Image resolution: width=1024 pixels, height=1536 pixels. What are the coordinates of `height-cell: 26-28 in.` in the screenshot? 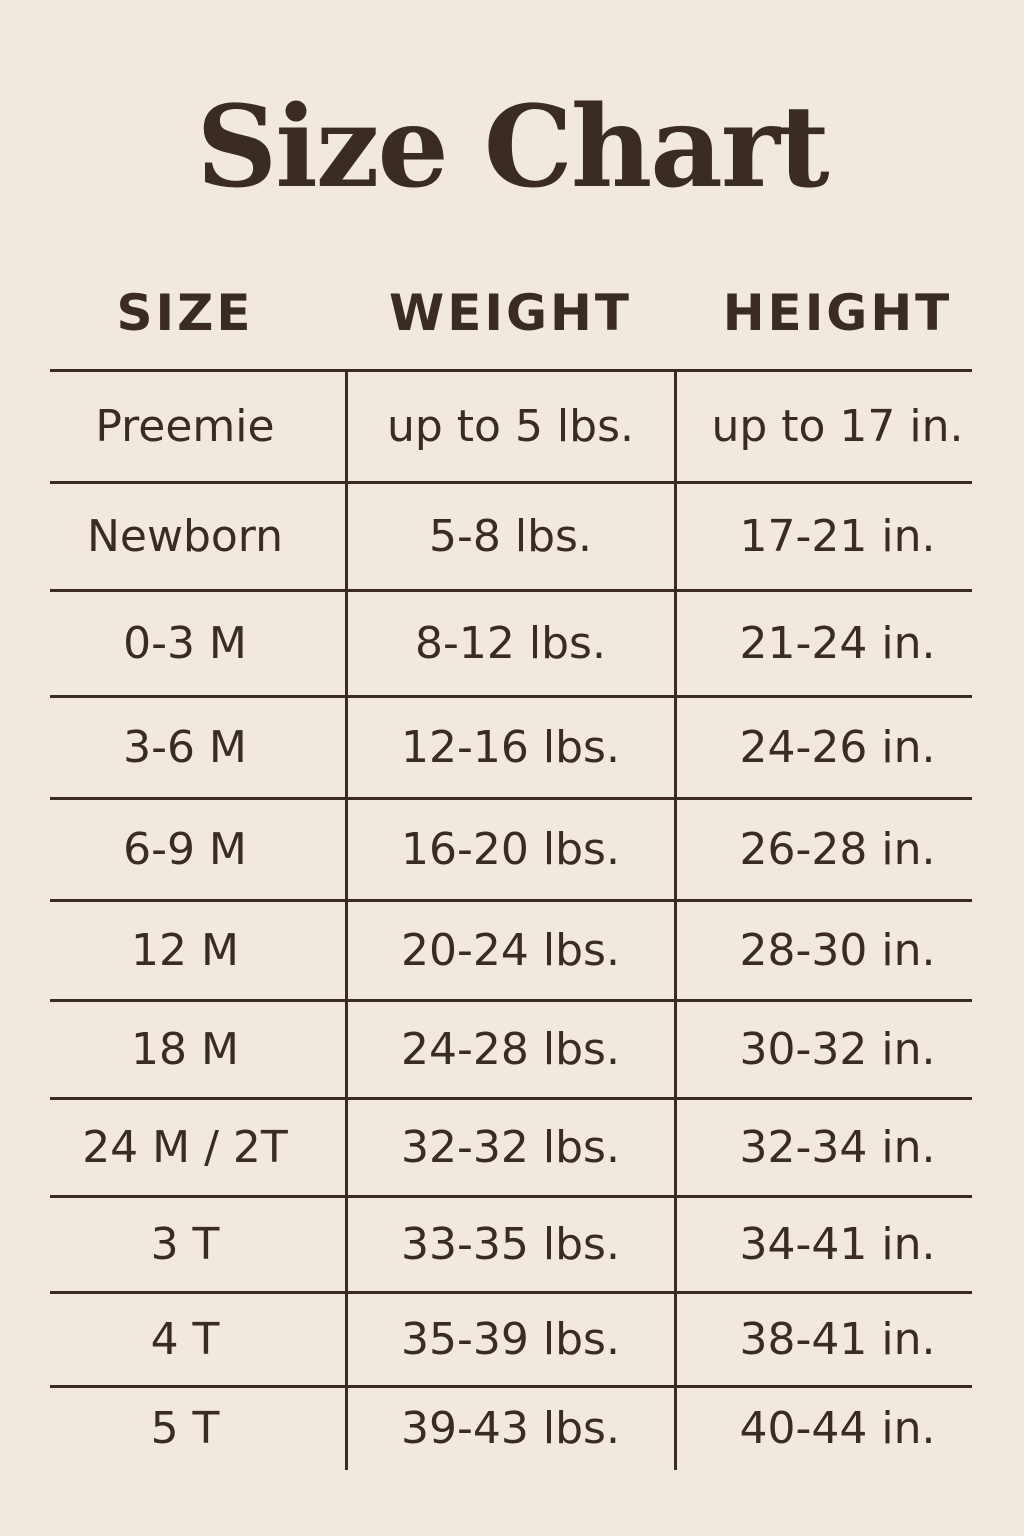 It's located at (837, 849).